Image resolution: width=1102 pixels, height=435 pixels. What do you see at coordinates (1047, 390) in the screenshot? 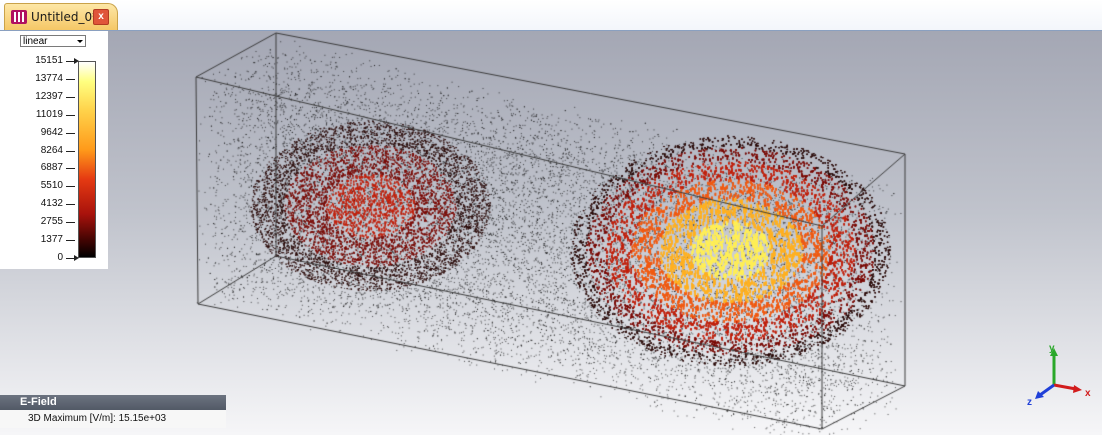
I see `z-axis-icon` at bounding box center [1047, 390].